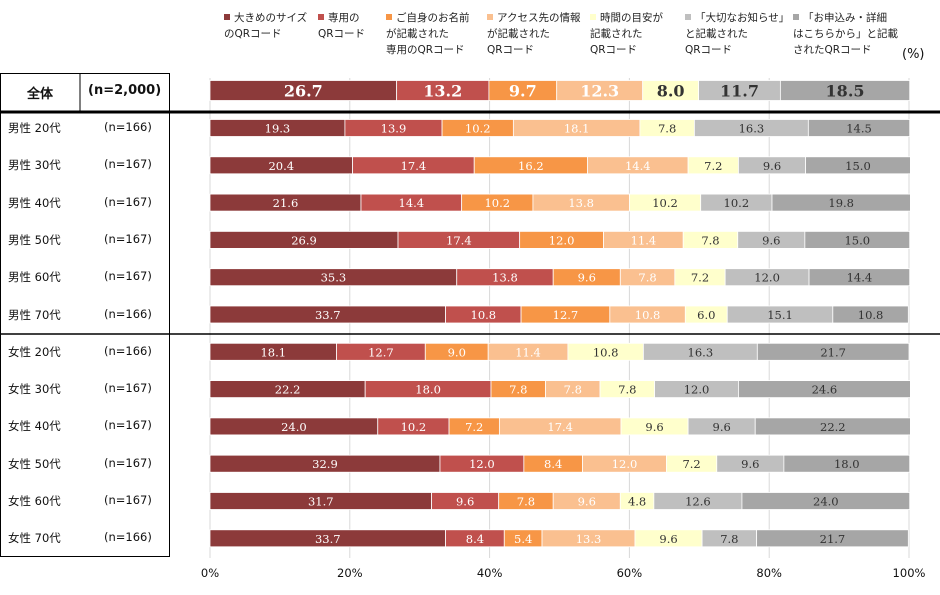 The width and height of the screenshot is (940, 595). I want to click on bar-value-label: 20.4, so click(281, 166).